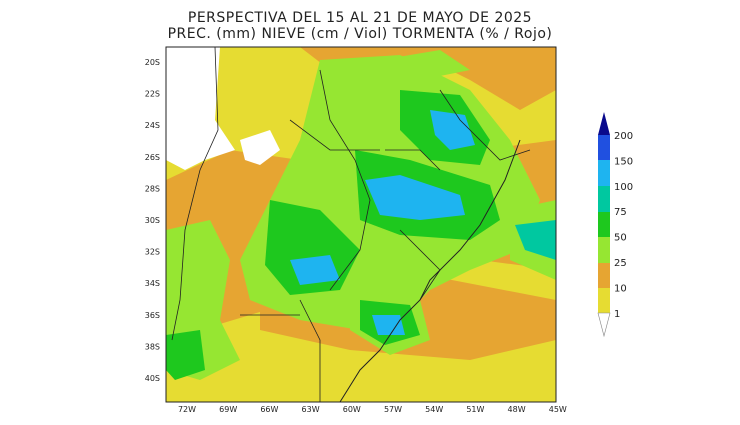  I want to click on lon-label: 57W, so click(393, 409).